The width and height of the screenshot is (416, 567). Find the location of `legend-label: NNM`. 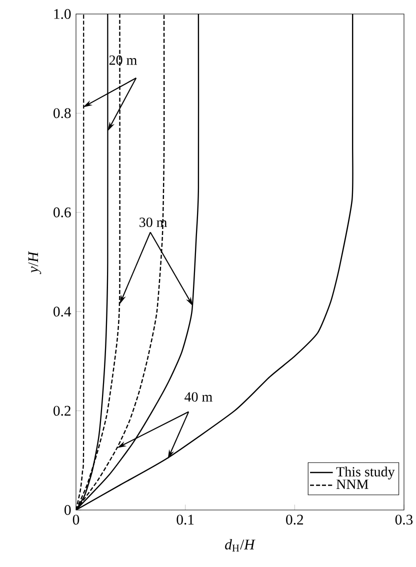

legend-label: NNM is located at coordinates (352, 484).